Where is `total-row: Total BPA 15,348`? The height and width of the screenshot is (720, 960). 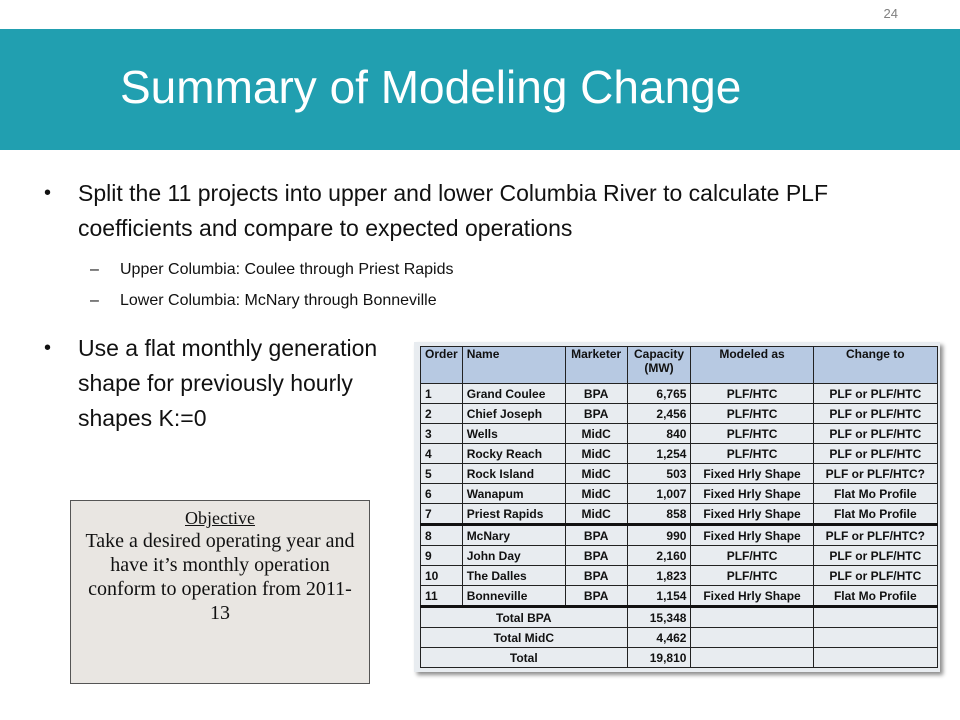 total-row: Total BPA 15,348 is located at coordinates (679, 616).